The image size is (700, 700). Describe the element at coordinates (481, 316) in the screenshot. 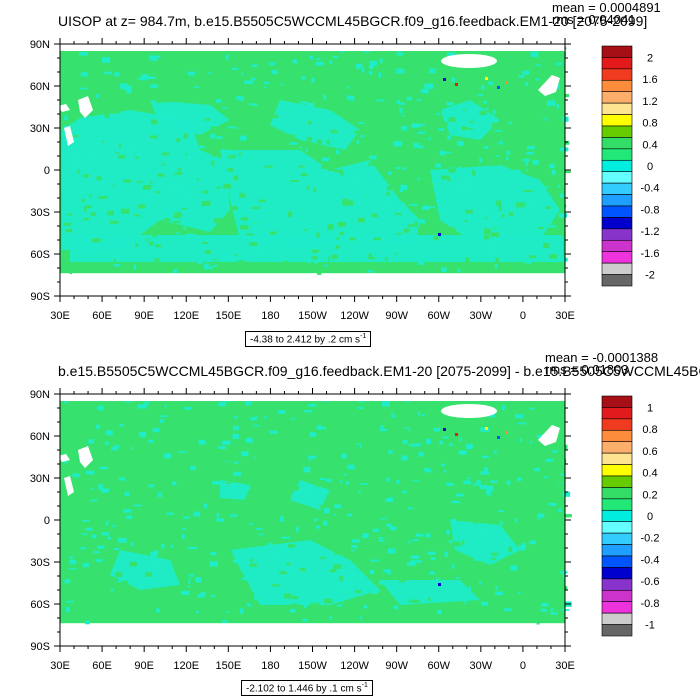

I see `x-tick-label: 30W` at that location.